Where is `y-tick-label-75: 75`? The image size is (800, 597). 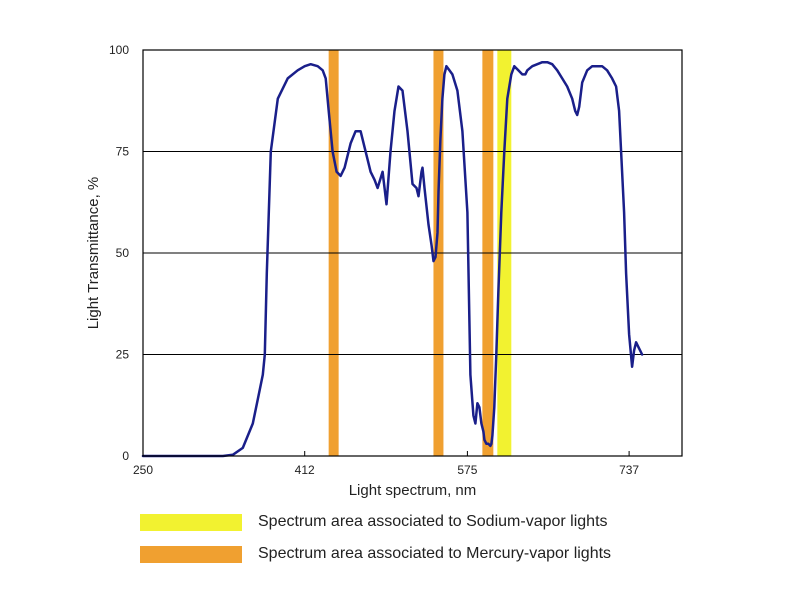
y-tick-label-75: 75 is located at coordinates (123, 152).